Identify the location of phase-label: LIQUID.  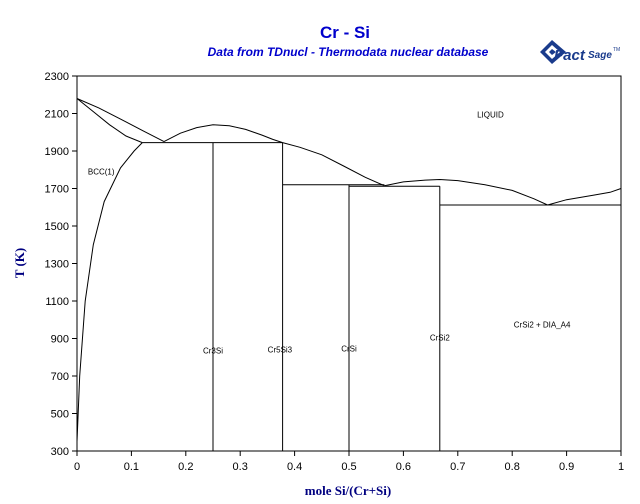
(490, 114).